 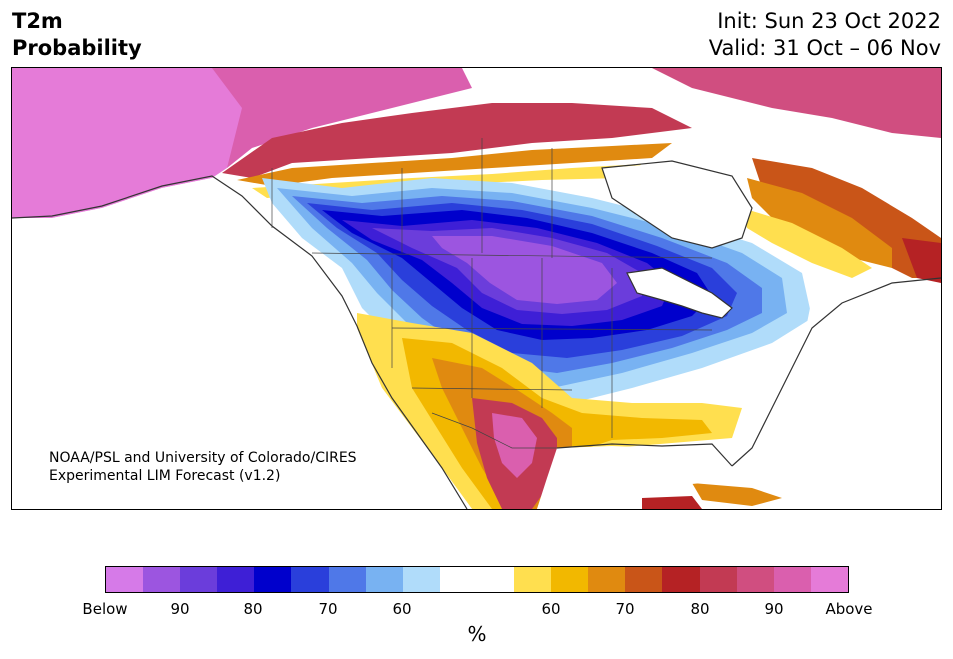 What do you see at coordinates (514, 445) in the screenshot?
I see `texas-max` at bounding box center [514, 445].